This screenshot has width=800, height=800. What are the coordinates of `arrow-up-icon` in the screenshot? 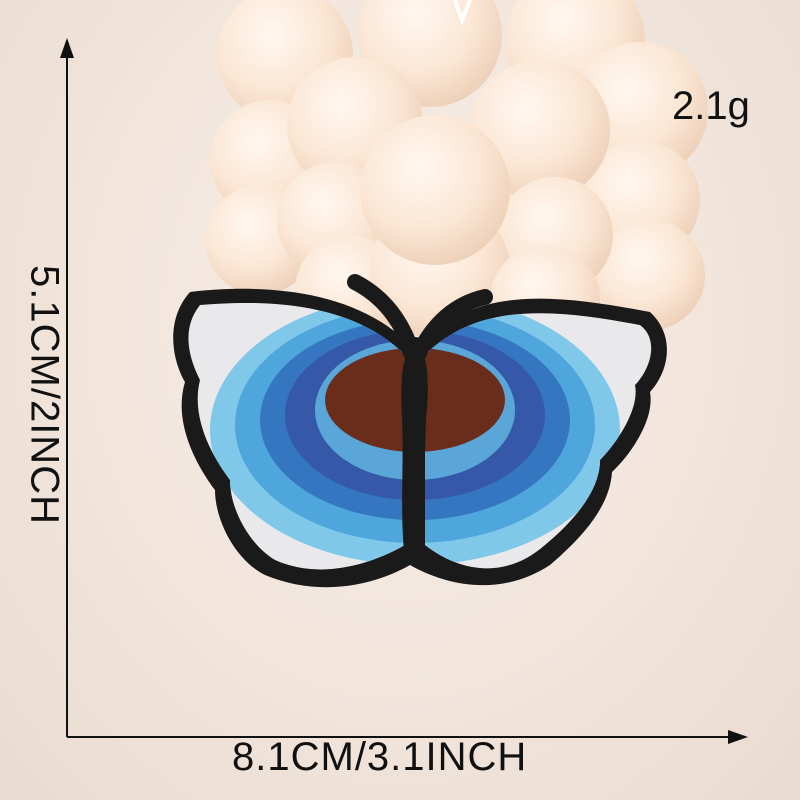 It's located at (67, 48).